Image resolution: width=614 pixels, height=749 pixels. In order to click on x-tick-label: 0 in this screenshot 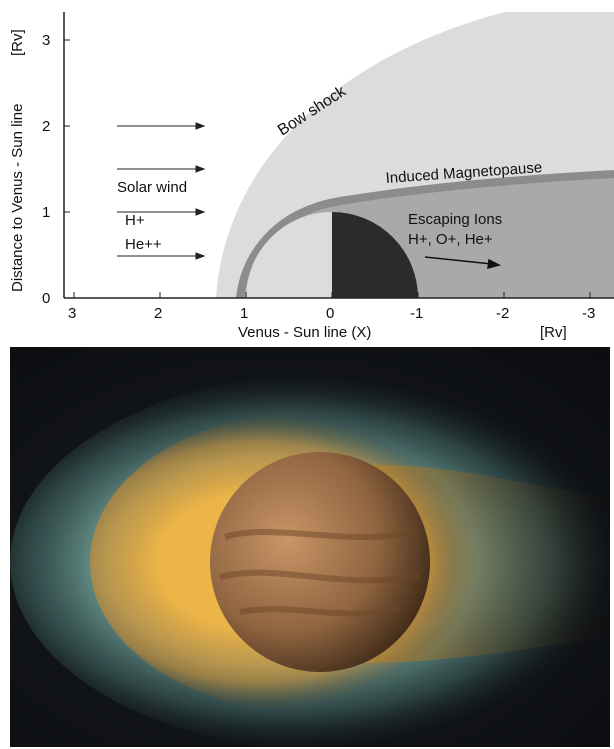, I will do `click(330, 313)`.